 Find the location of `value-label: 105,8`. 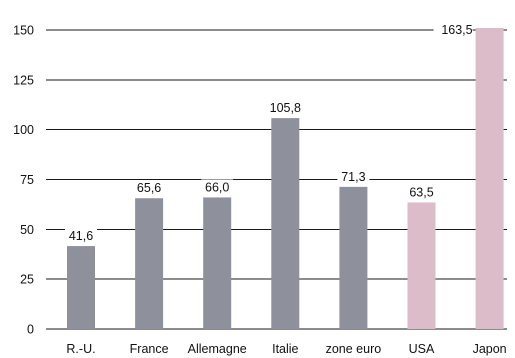

value-label: 105,8 is located at coordinates (285, 108).